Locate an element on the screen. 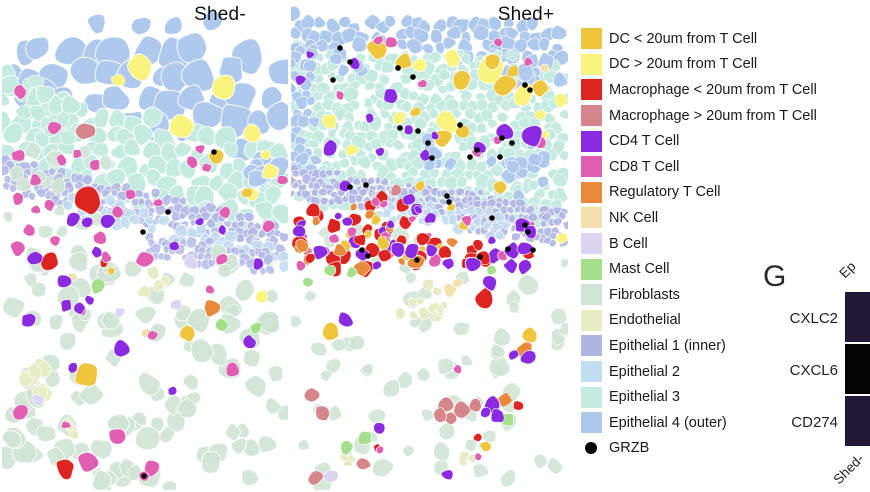 This screenshot has width=870, height=492. heatmap-row-label-cxlc2: CXLC2 is located at coordinates (813, 318).